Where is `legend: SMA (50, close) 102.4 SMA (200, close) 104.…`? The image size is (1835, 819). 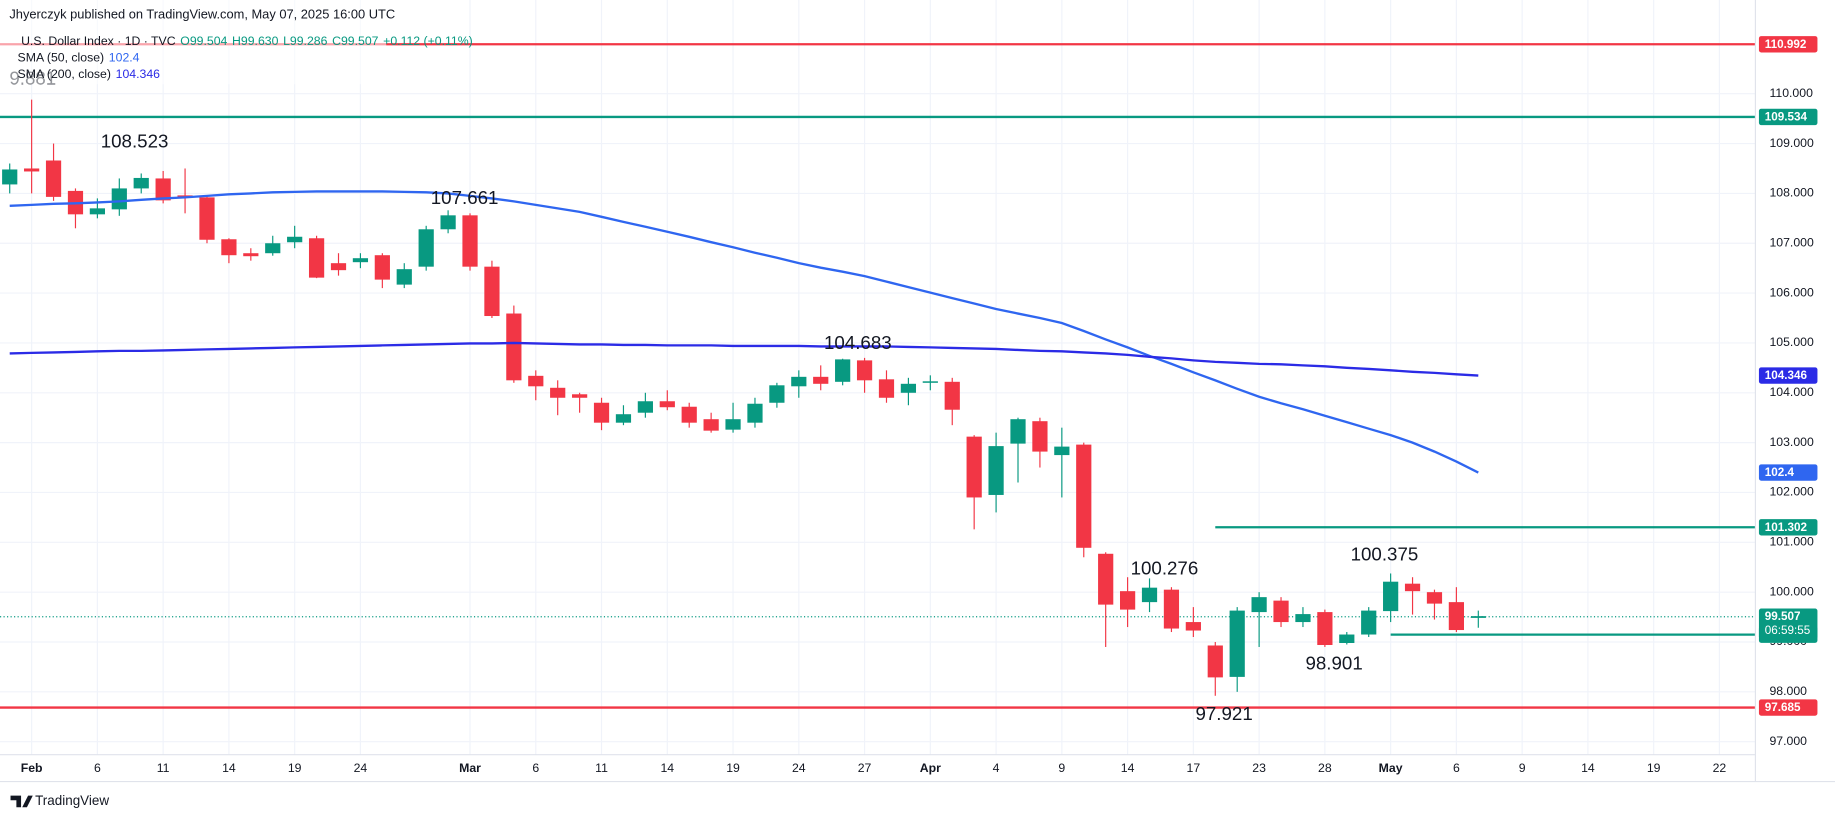 legend: SMA (50, close) 102.4 SMA (200, close) 104.… is located at coordinates (89, 66).